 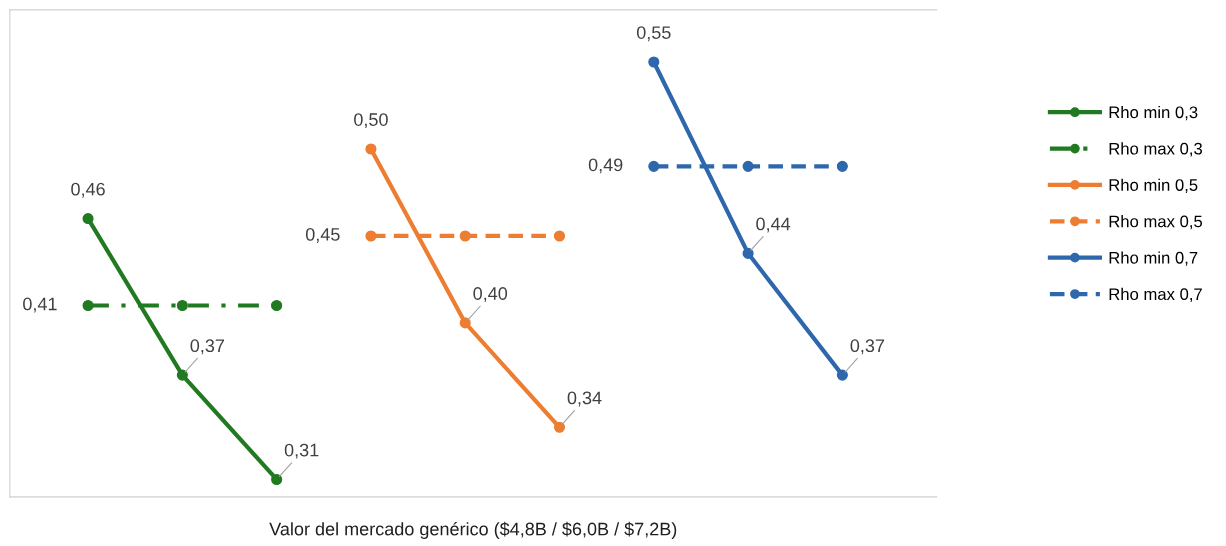 I want to click on data-label: 0,45, so click(x=322, y=235).